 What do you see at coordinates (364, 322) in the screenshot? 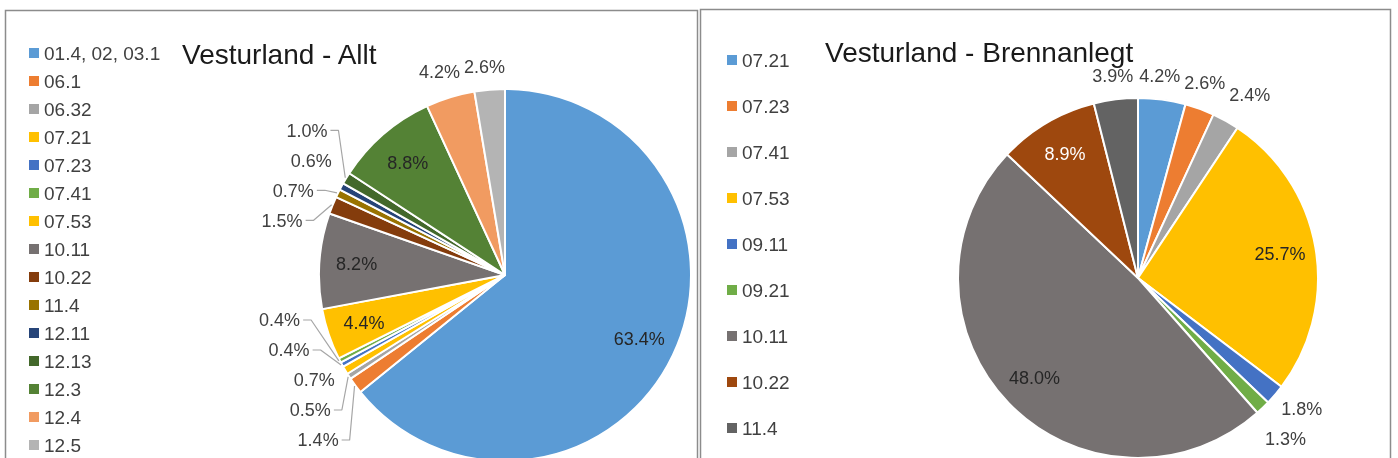
I see `data-label: 4.4%` at bounding box center [364, 322].